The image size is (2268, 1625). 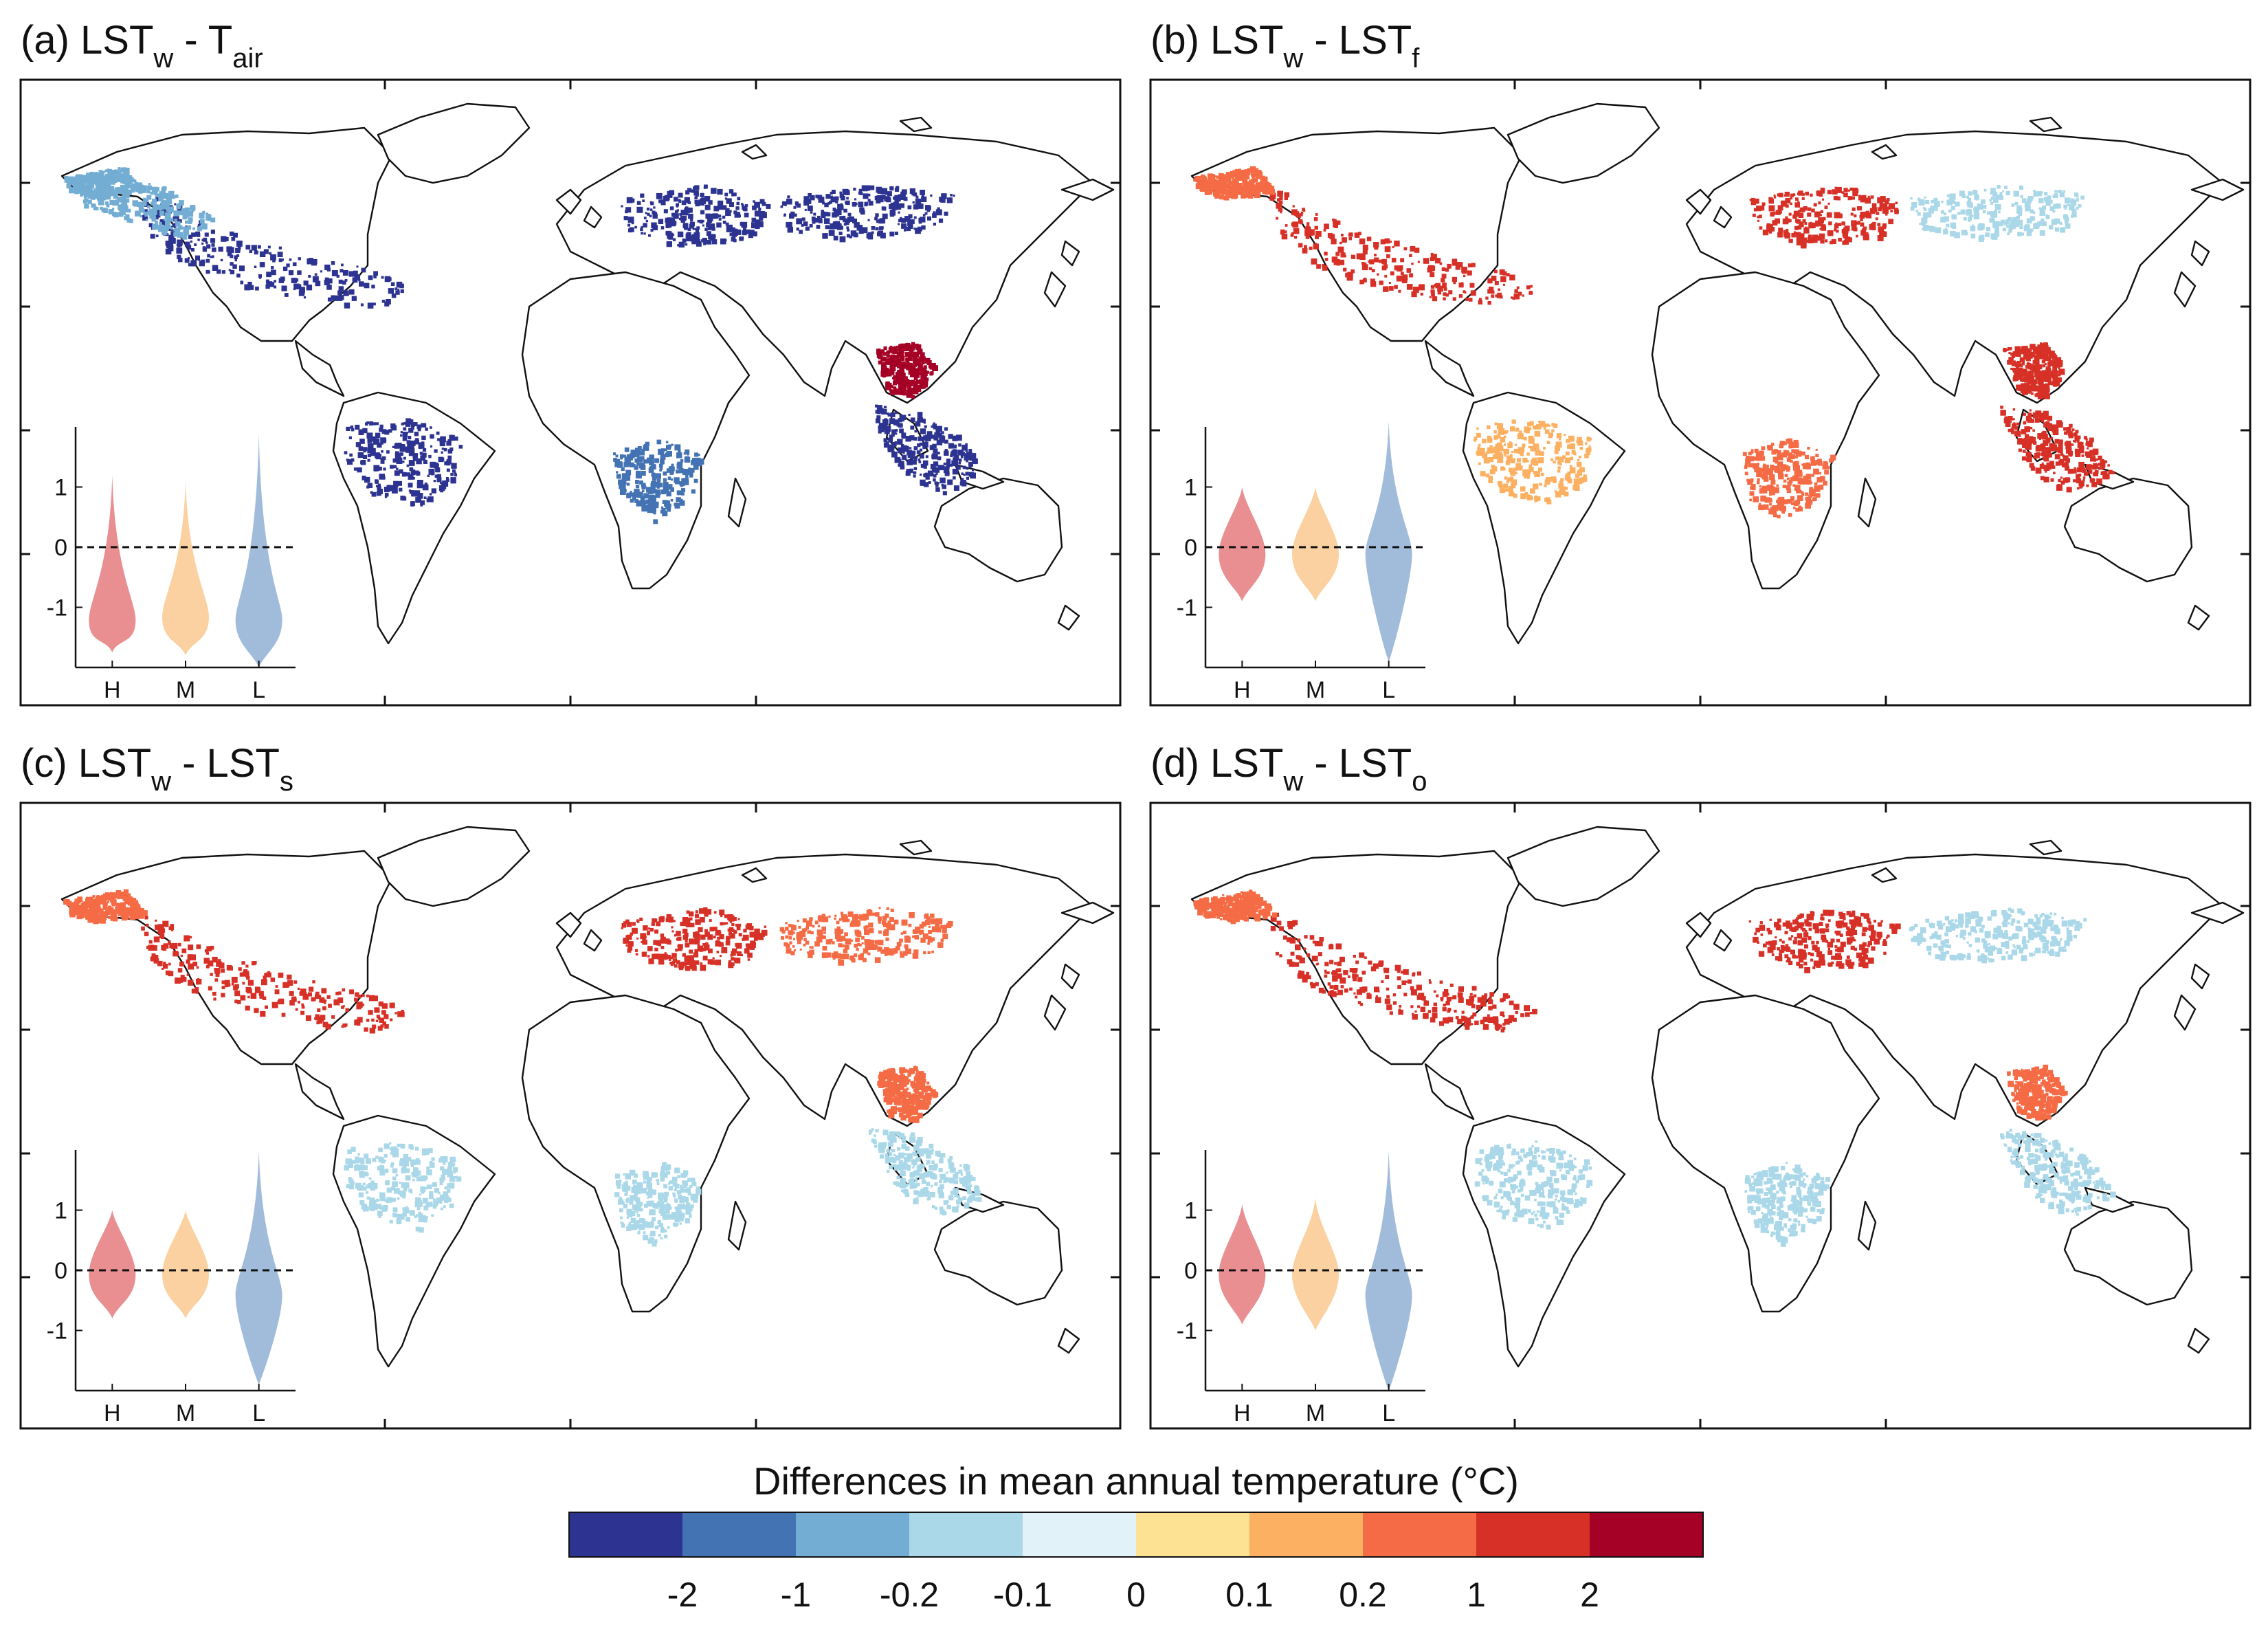 What do you see at coordinates (682, 1595) in the screenshot?
I see `colorbar-tick-label: -2` at bounding box center [682, 1595].